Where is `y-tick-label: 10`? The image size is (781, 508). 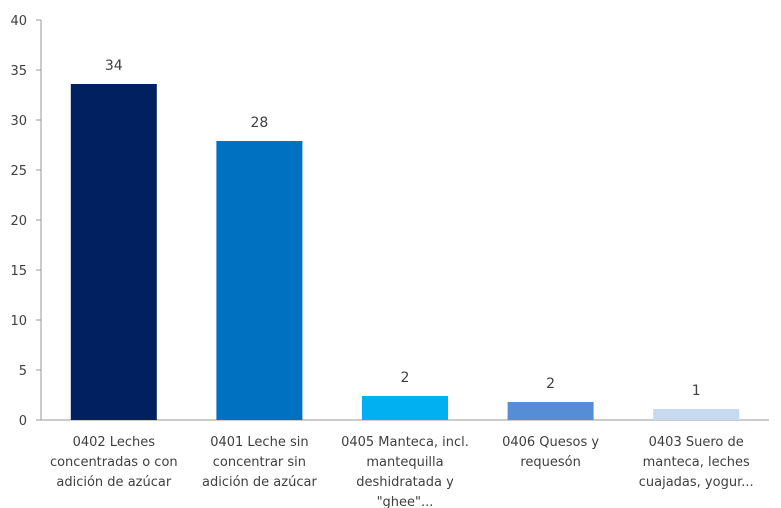 y-tick-label: 10 is located at coordinates (18, 321).